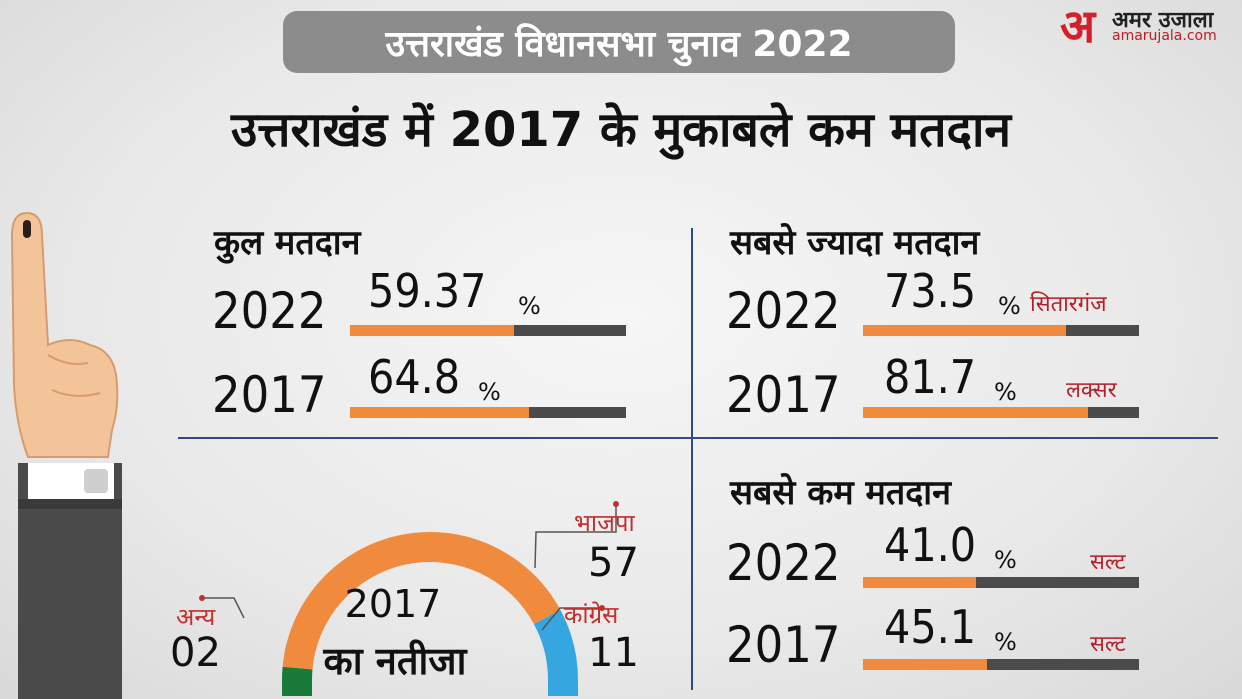 The height and width of the screenshot is (699, 1242). Describe the element at coordinates (621, 130) in the screenshot. I see `page-headline: उत्तराखंड में 2017 के मुकाबले कम मतदान` at that location.